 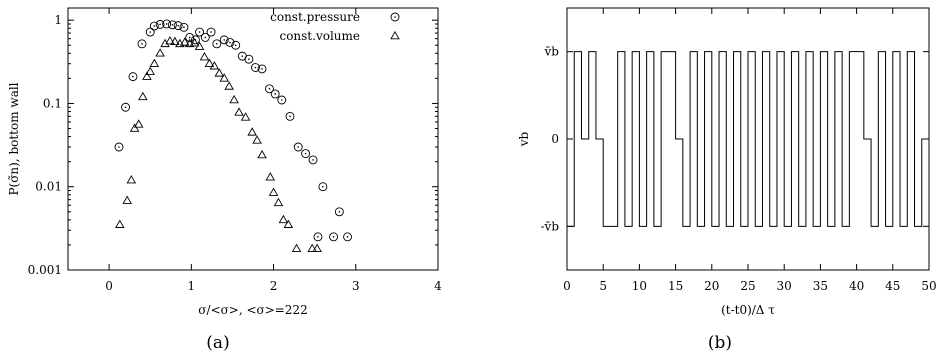 I want to click on y-axis-label-b-wrap: vb, so click(x=524, y=139).